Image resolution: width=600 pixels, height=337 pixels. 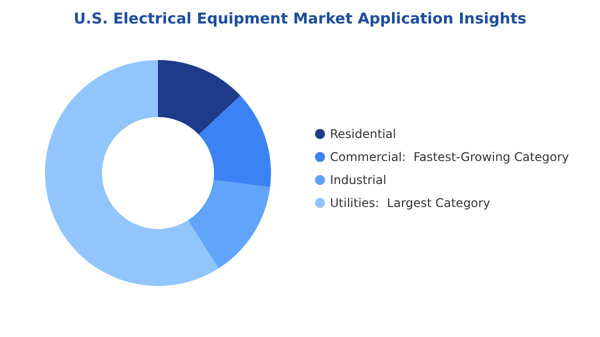 What do you see at coordinates (410, 203) in the screenshot?
I see `legend-label: Utilities: Largest Category` at bounding box center [410, 203].